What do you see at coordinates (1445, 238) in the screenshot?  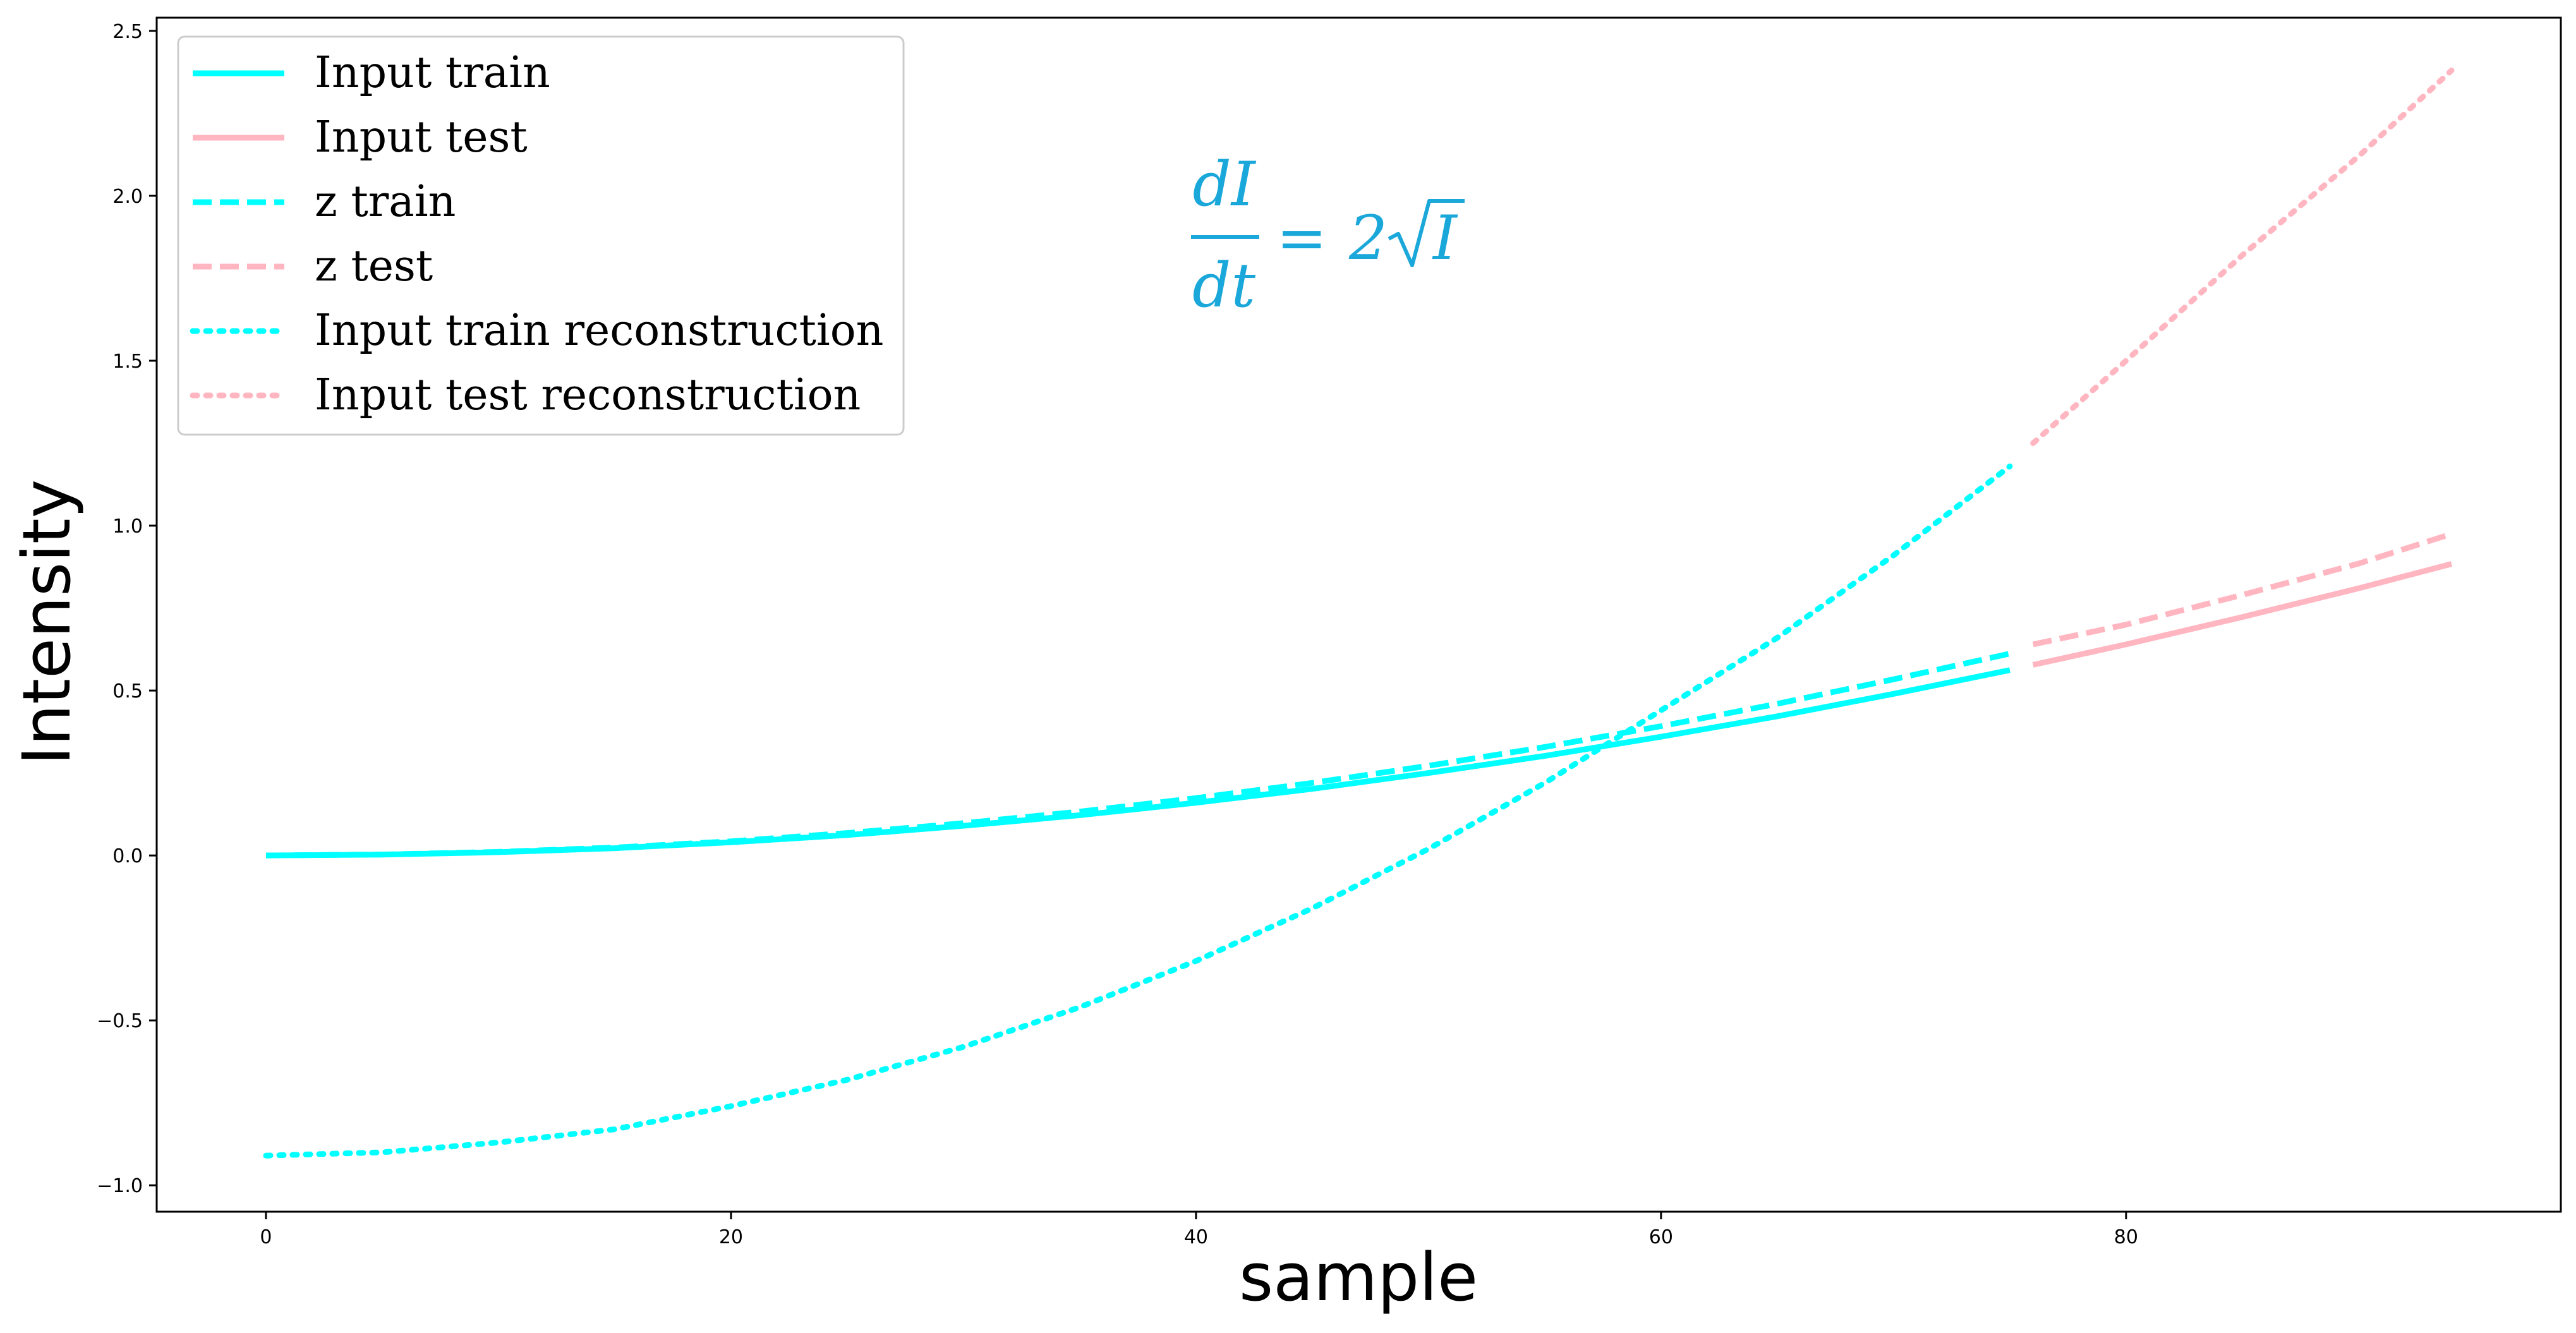 I see `formula-radicand: I` at bounding box center [1445, 238].